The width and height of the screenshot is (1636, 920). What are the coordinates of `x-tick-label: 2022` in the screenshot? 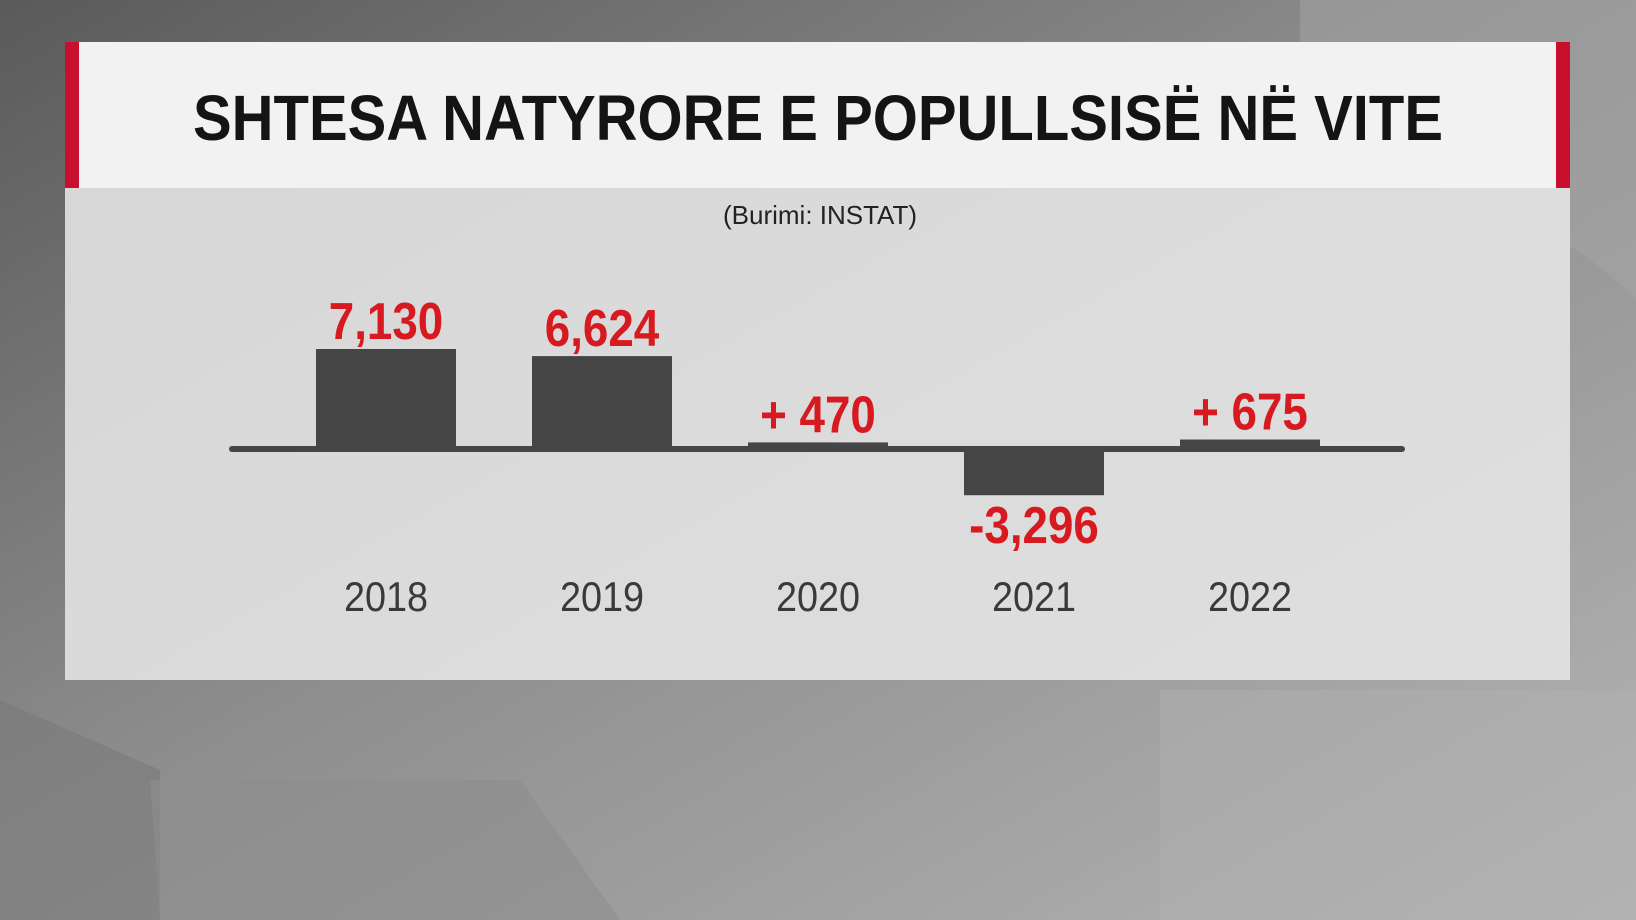 It's located at (1250, 597).